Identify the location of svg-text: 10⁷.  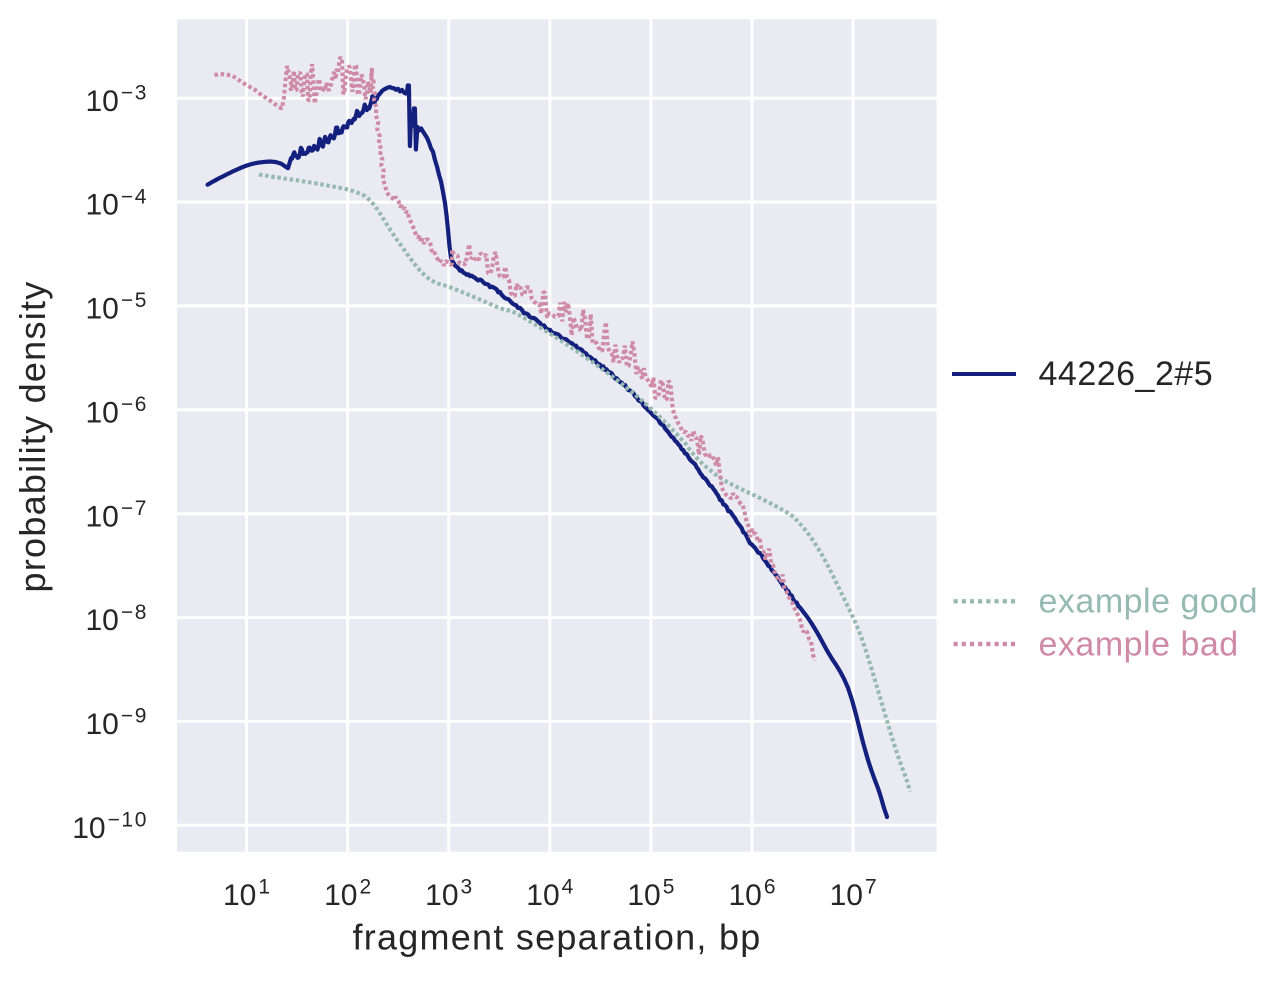
(853, 894).